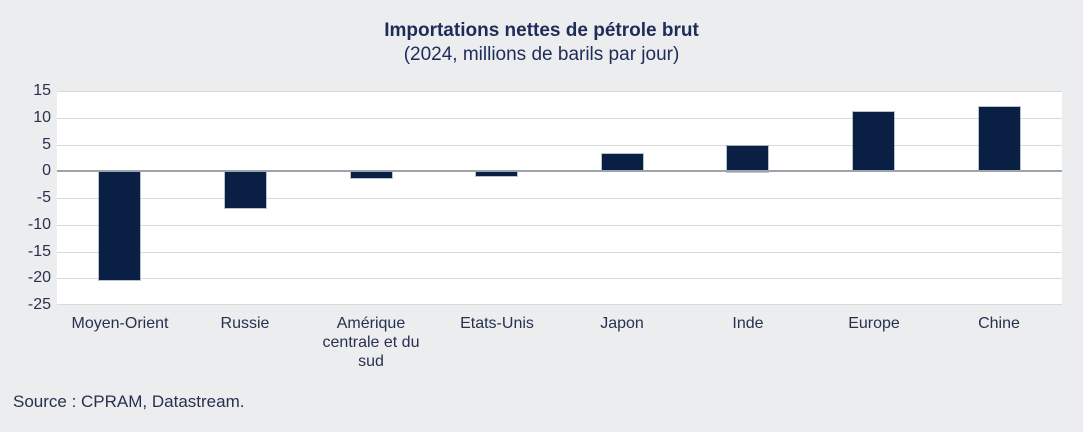  What do you see at coordinates (747, 159) in the screenshot?
I see `bar-Inde` at bounding box center [747, 159].